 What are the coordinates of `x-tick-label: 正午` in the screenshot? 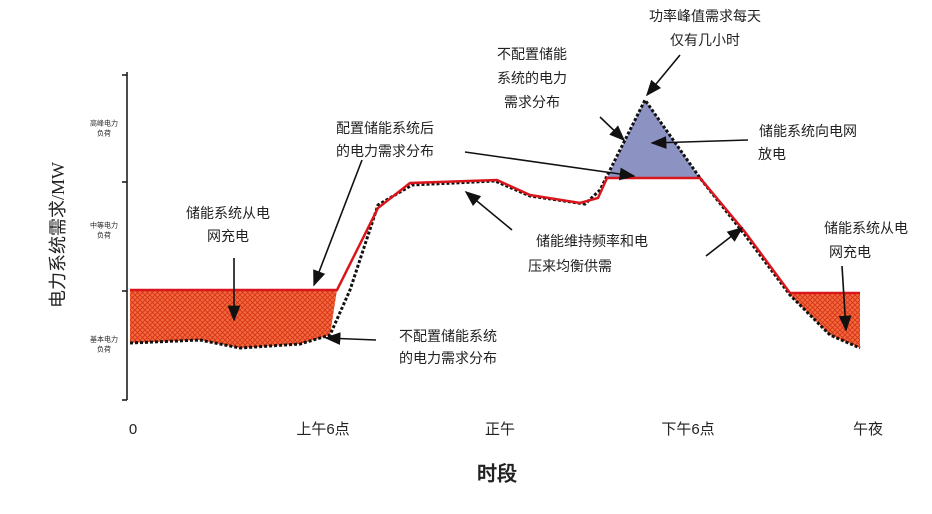 It's located at (500, 429).